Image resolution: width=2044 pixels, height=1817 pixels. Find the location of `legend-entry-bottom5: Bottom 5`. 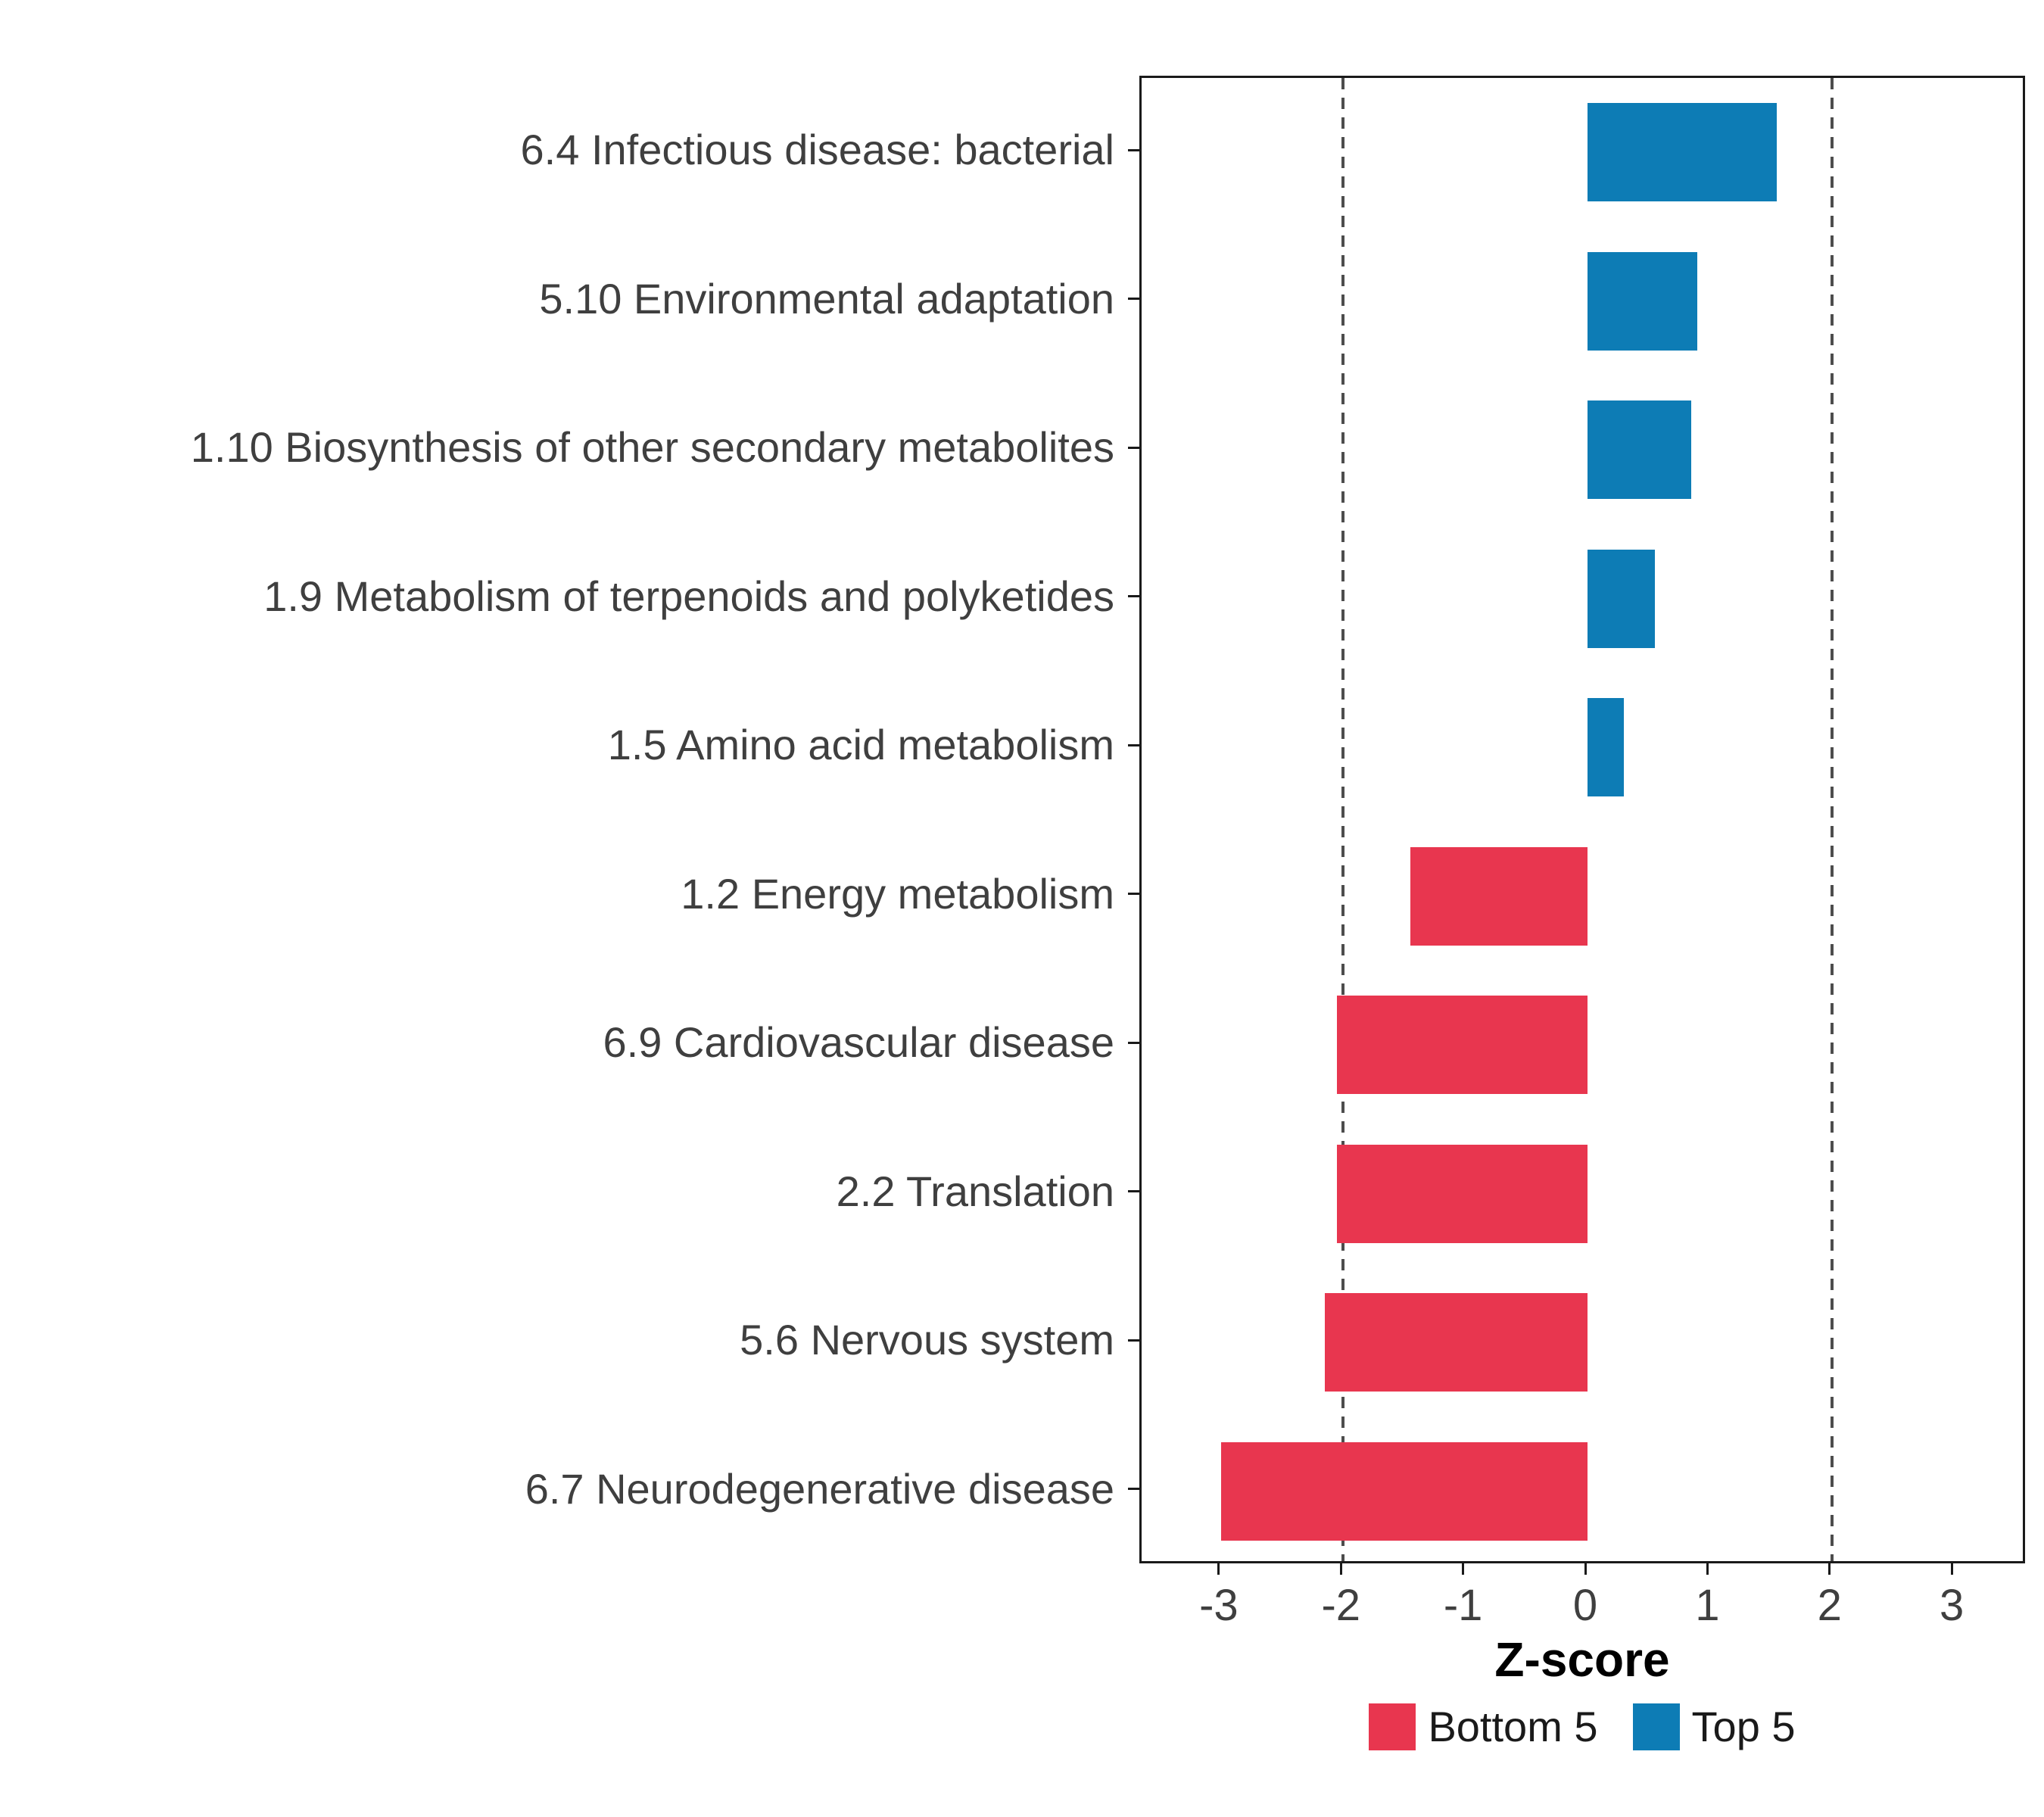

legend-entry-bottom5: Bottom 5 is located at coordinates (1483, 1726).